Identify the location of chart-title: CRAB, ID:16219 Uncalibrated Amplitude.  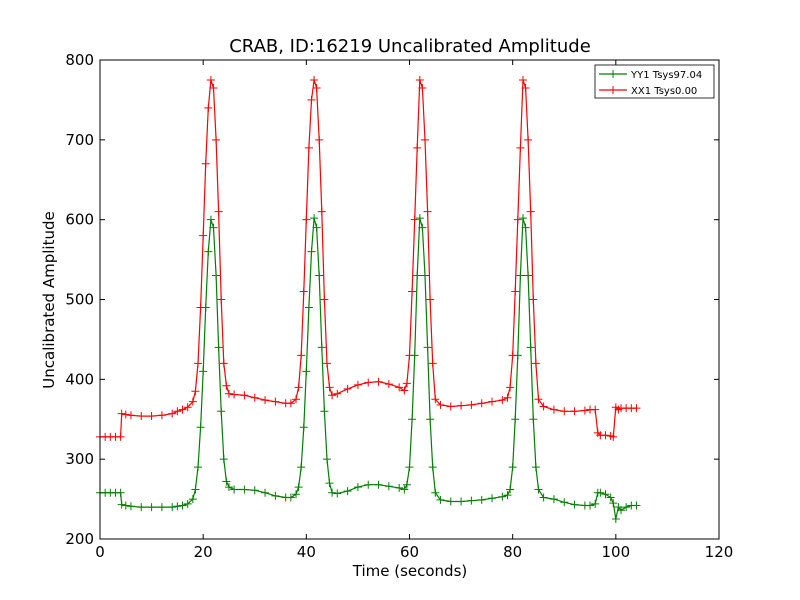
(410, 46).